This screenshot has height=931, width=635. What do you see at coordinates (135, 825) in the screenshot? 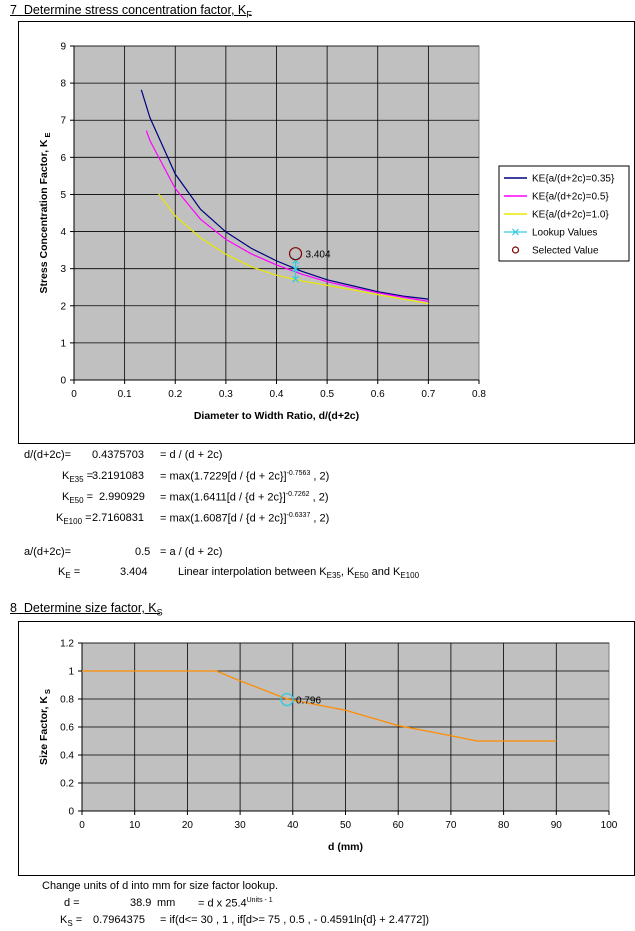
I see `x-tick-label: 10` at bounding box center [135, 825].